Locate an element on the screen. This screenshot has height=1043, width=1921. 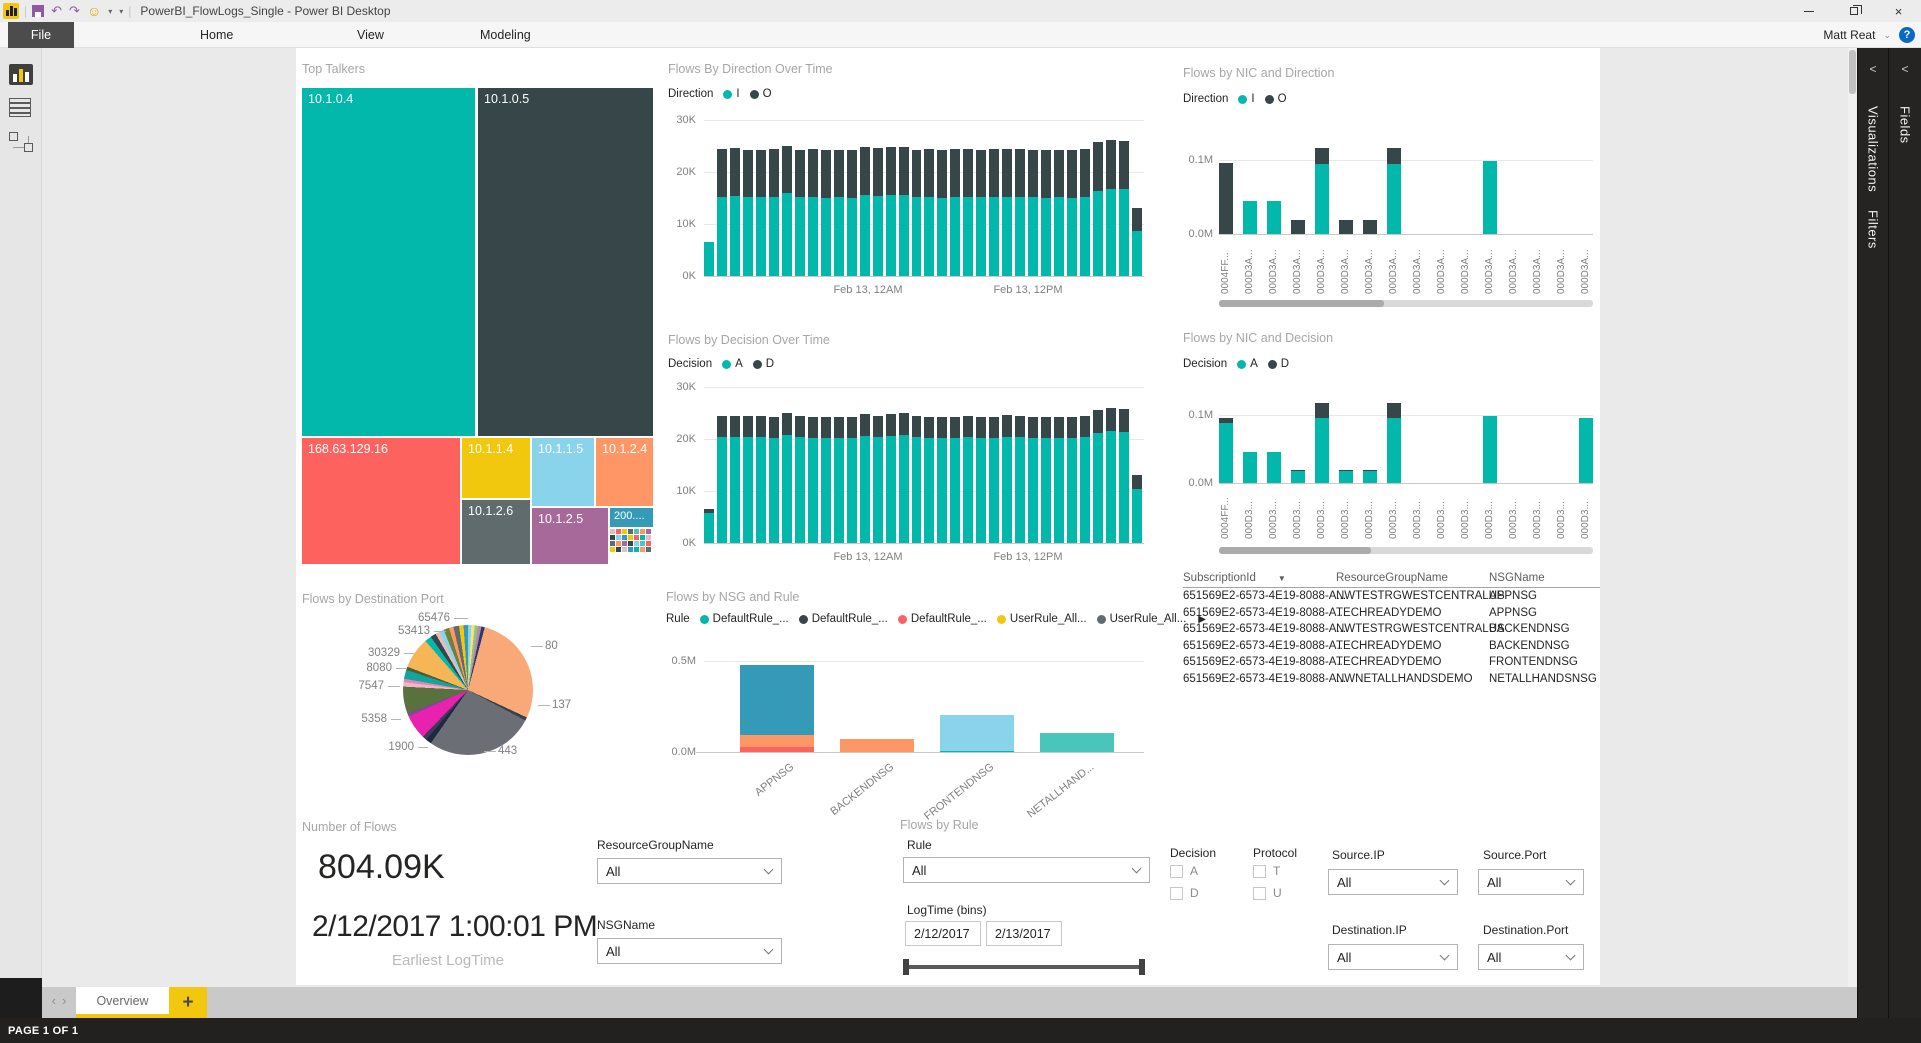
slider-handle-right is located at coordinates (1142, 967).